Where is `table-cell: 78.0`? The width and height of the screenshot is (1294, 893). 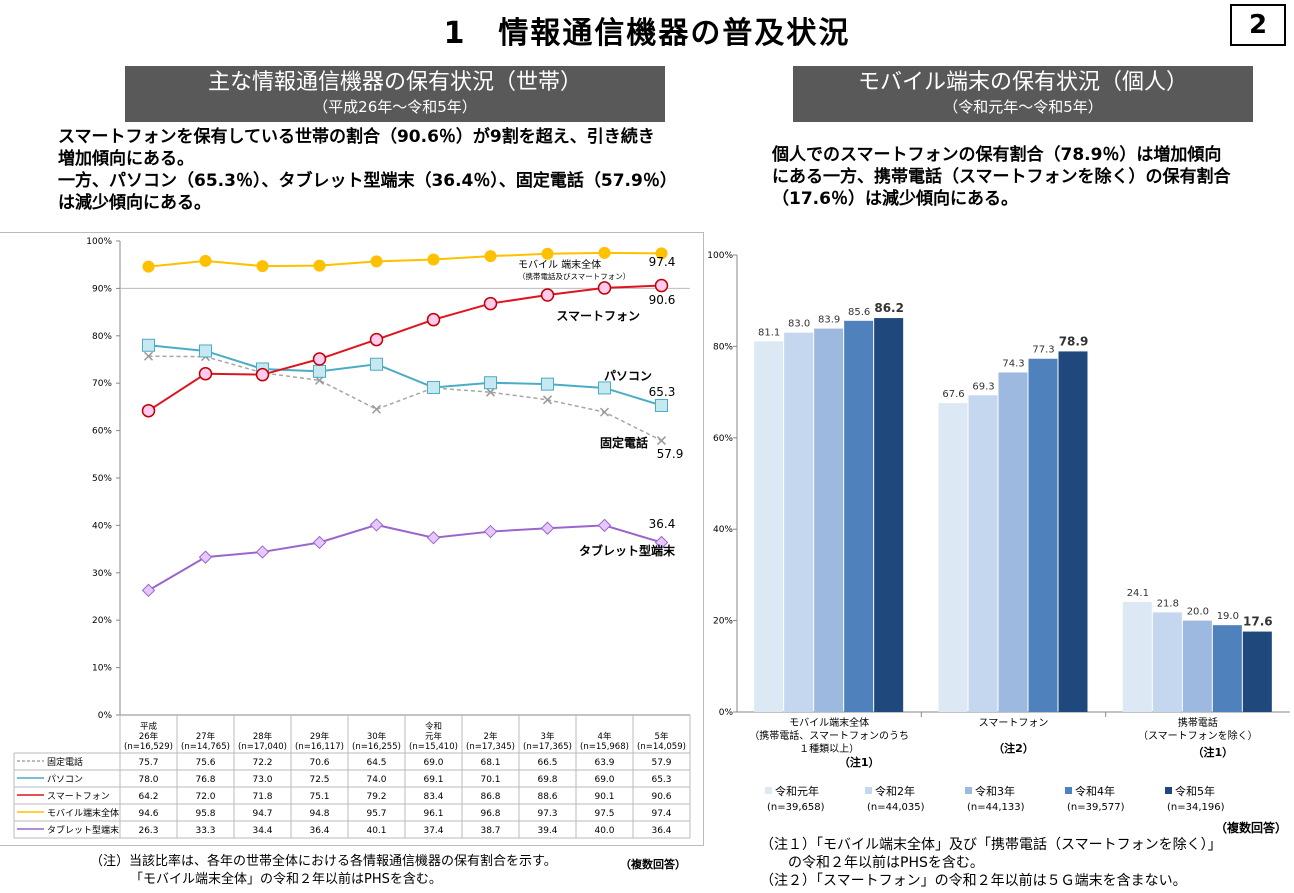 table-cell: 78.0 is located at coordinates (148, 780).